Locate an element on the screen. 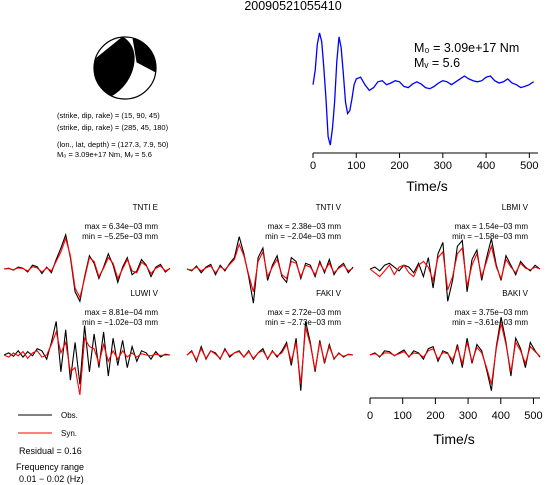 This screenshot has height=485, width=547. nodal-plane-2-text: (strike, dip, rake) = (285, 45, 180) is located at coordinates (113, 127).